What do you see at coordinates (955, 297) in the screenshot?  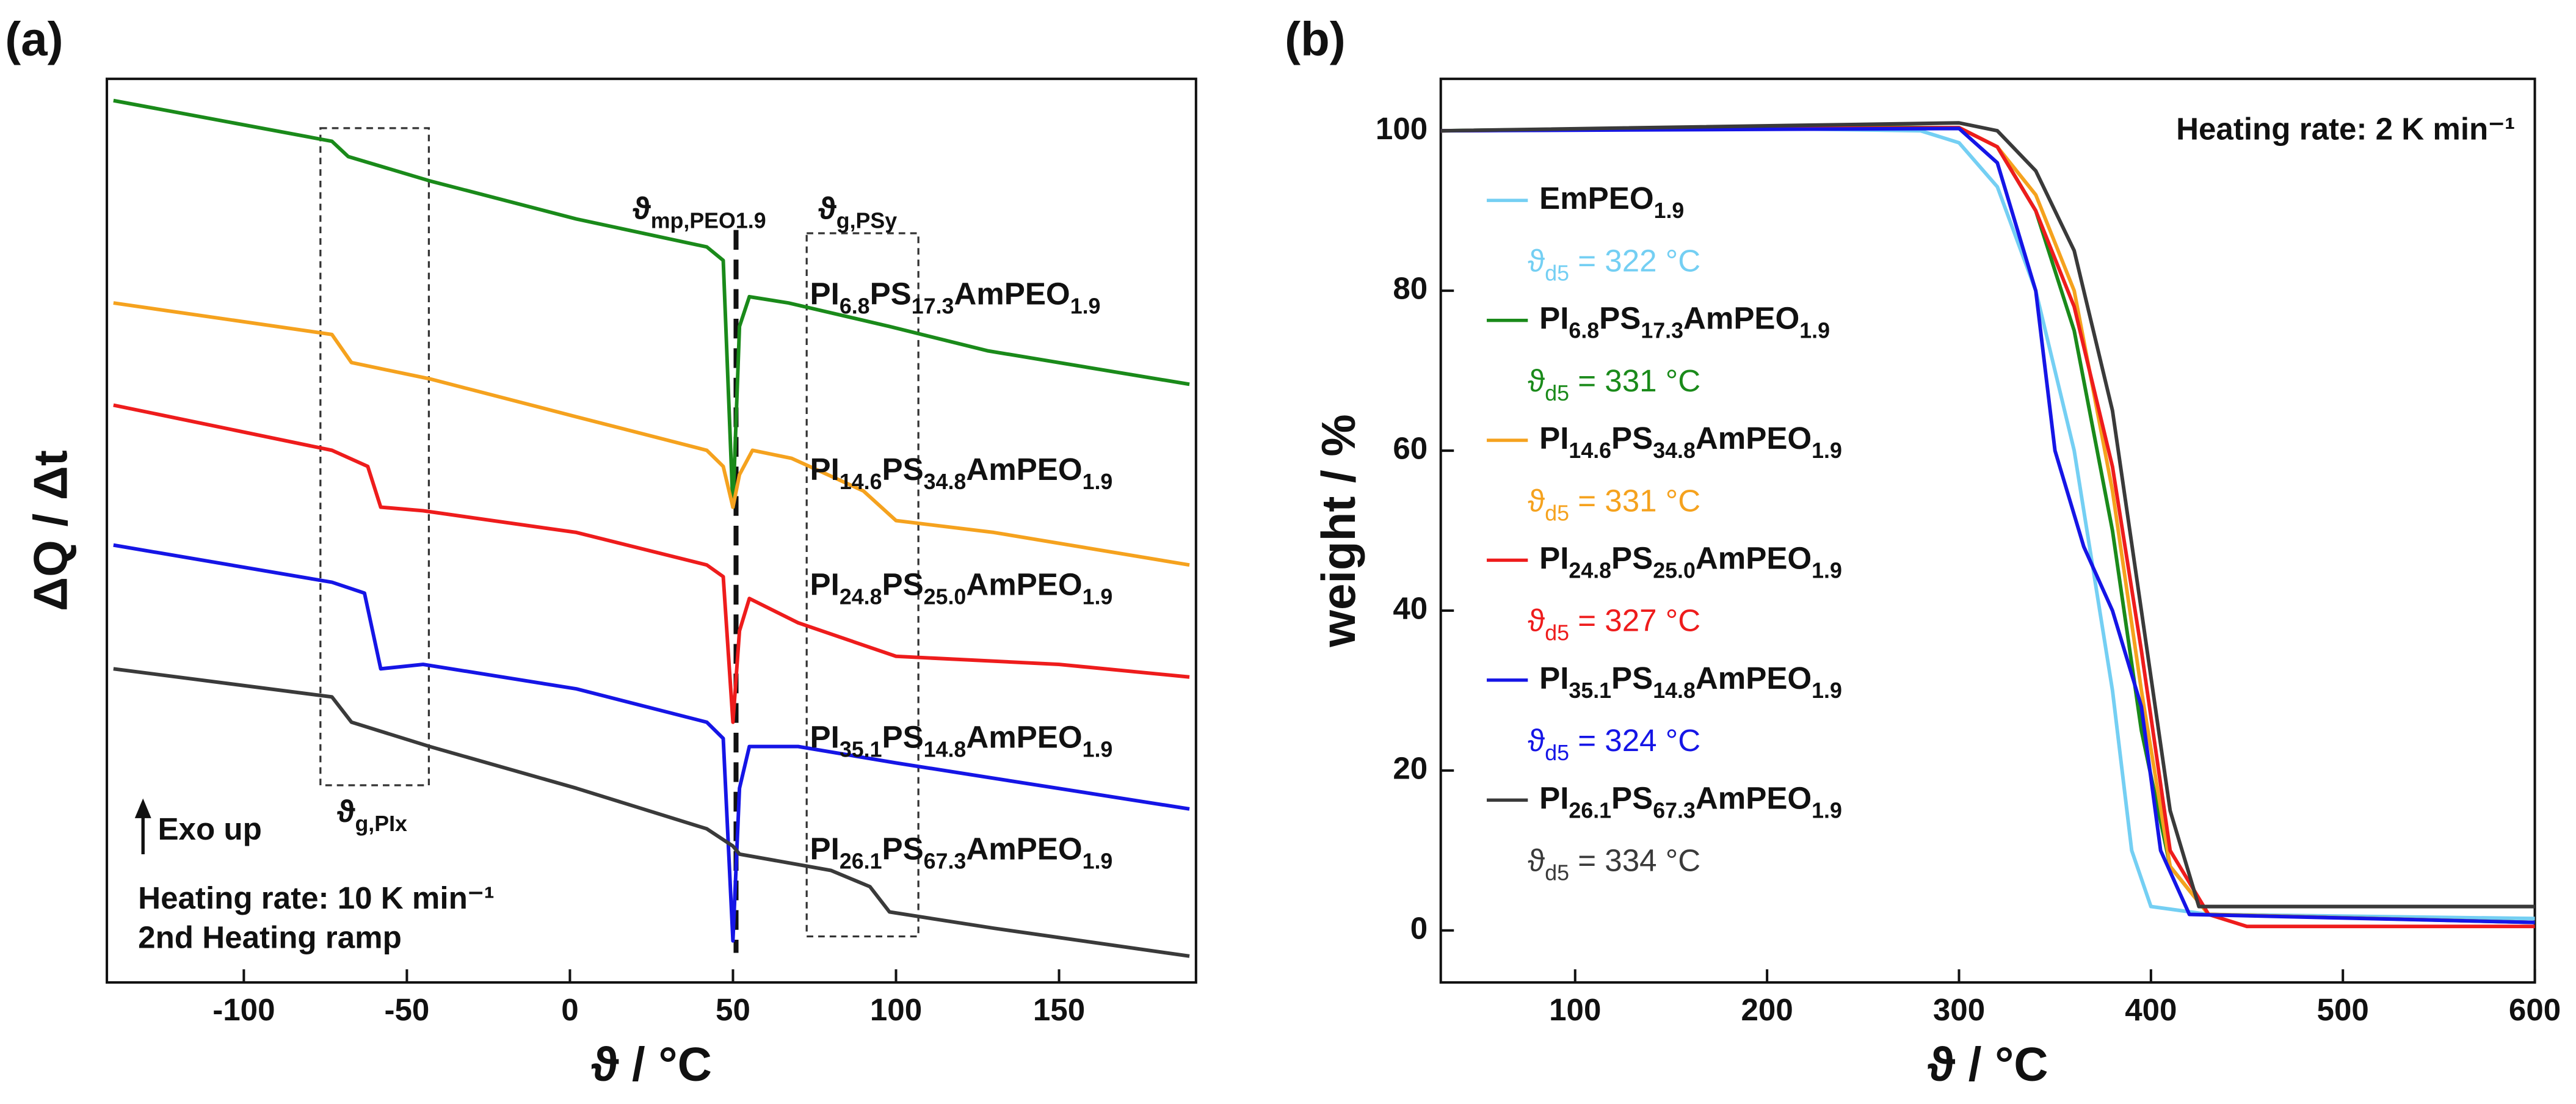 I see `series-label: PI6.8PS17.3AmPEO1.9` at bounding box center [955, 297].